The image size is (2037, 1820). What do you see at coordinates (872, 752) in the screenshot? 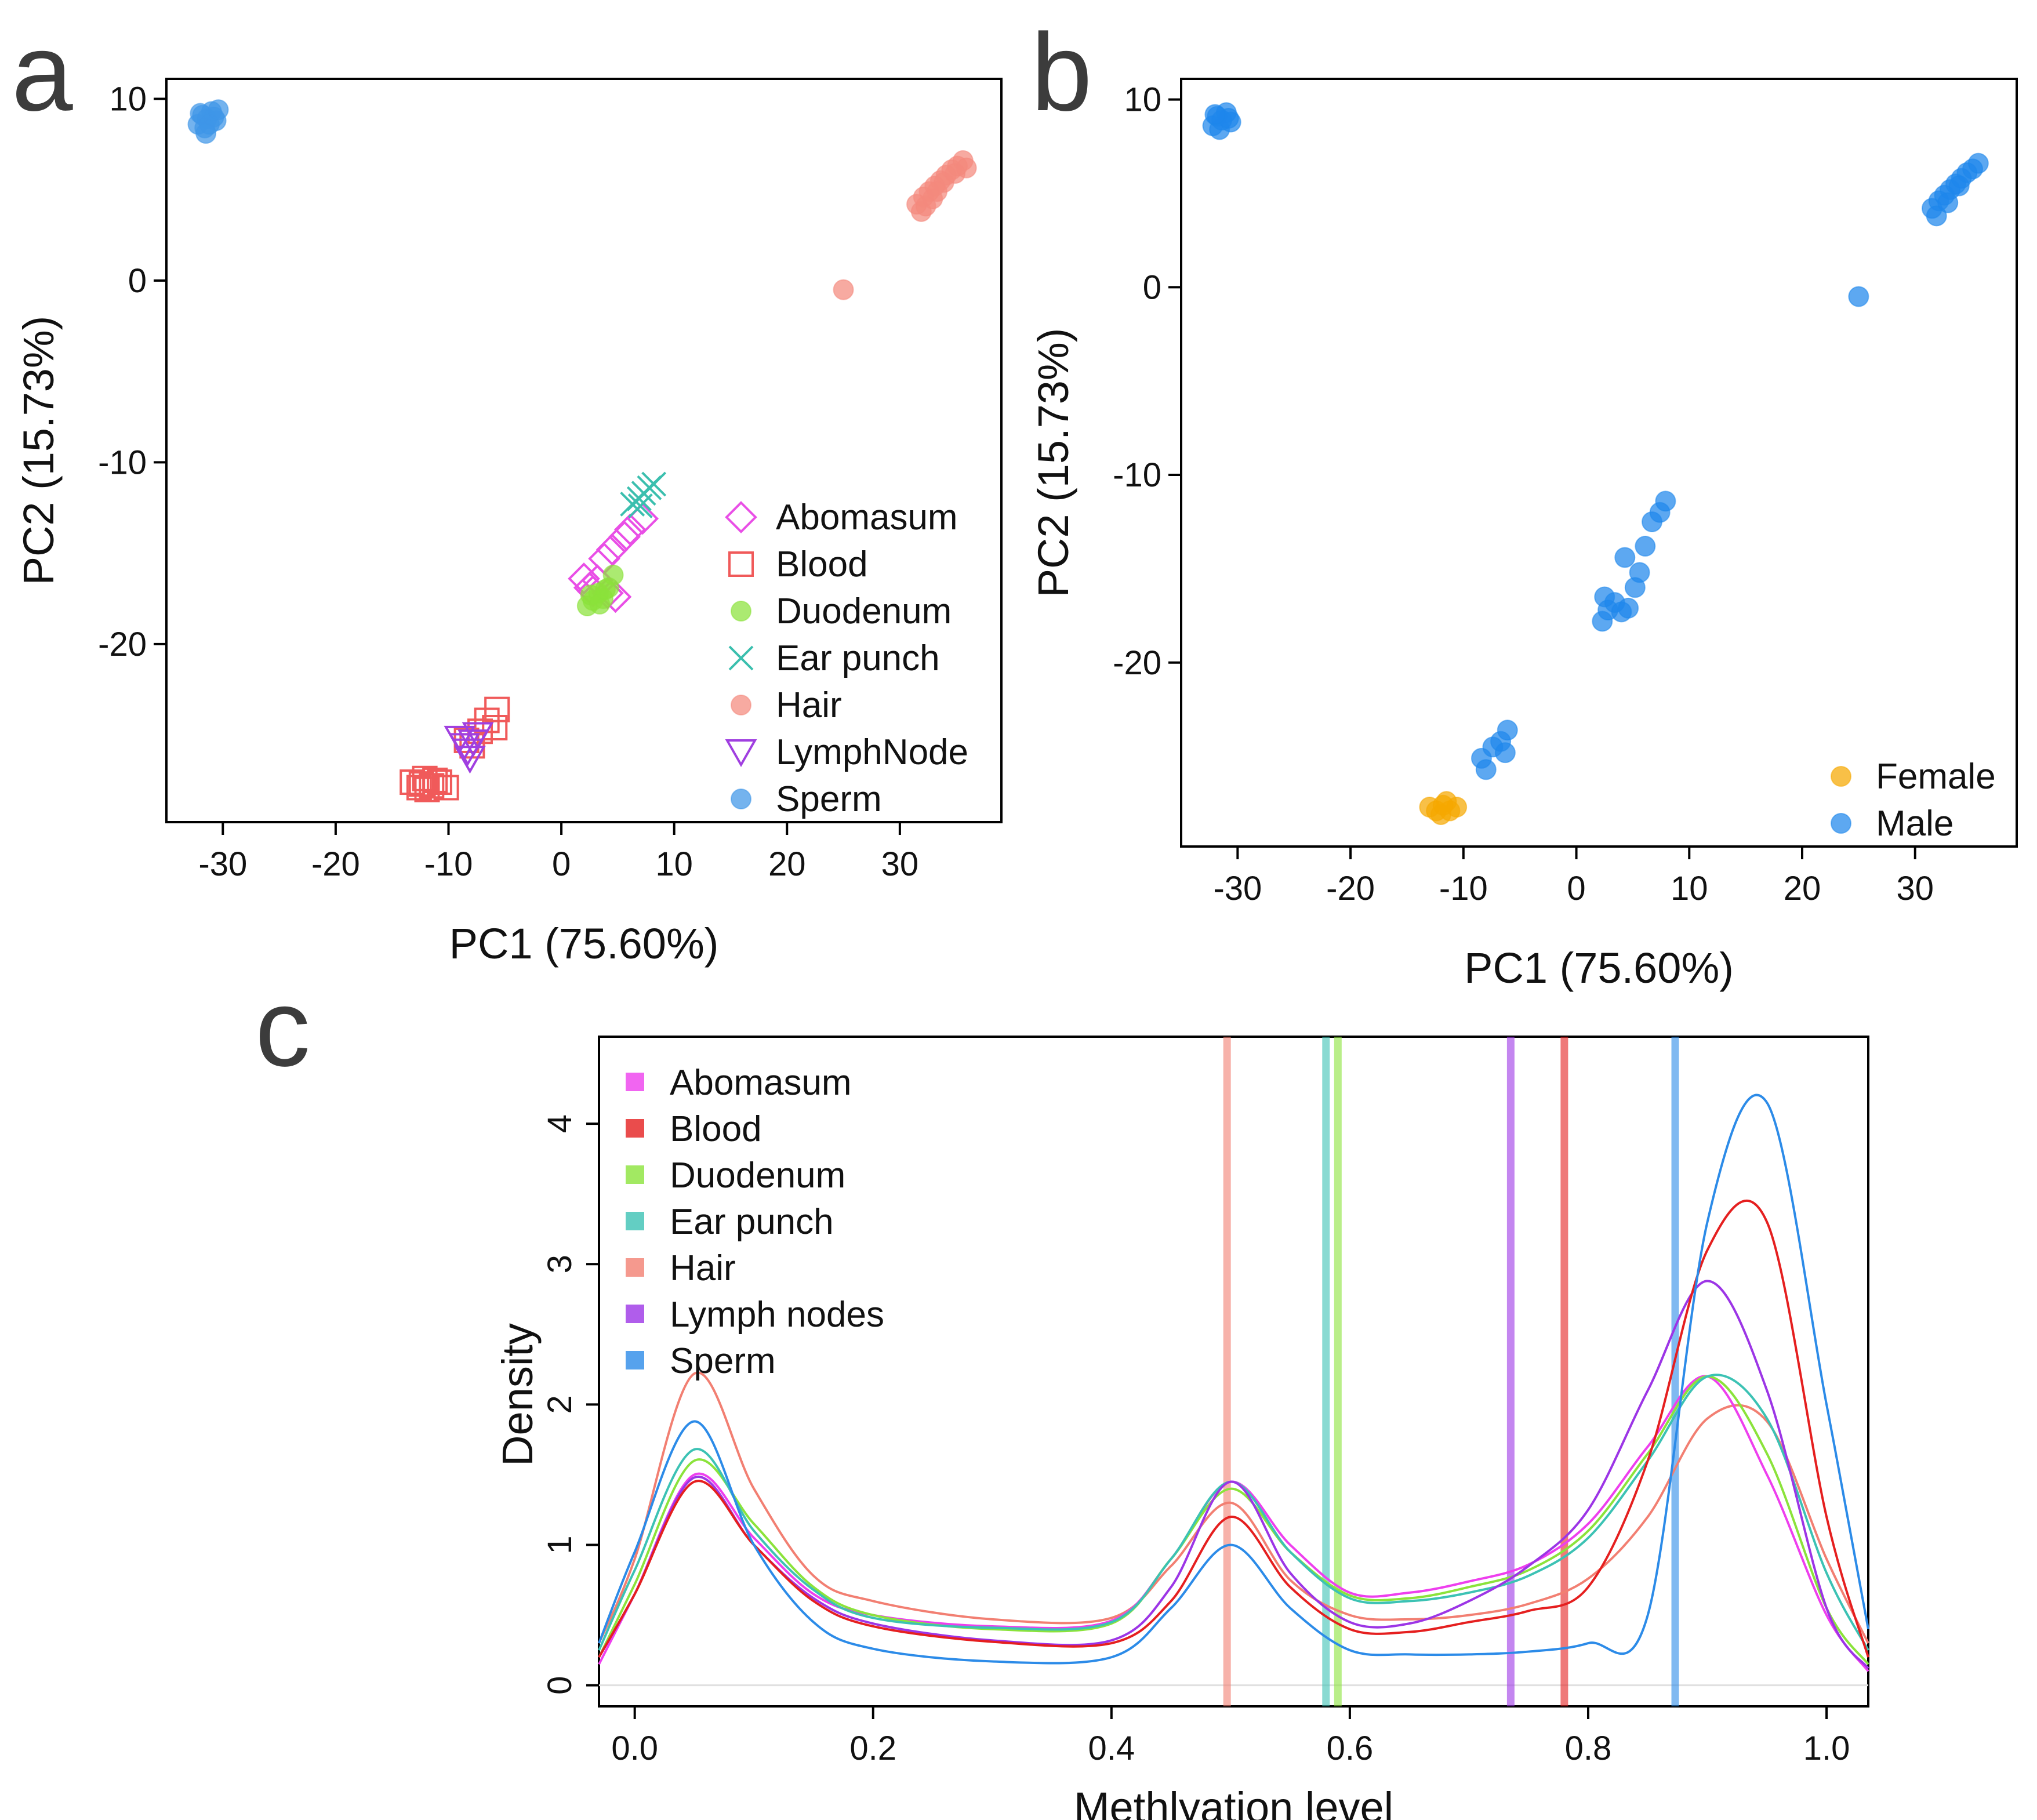
I see `legend-label: LymphNode` at bounding box center [872, 752].